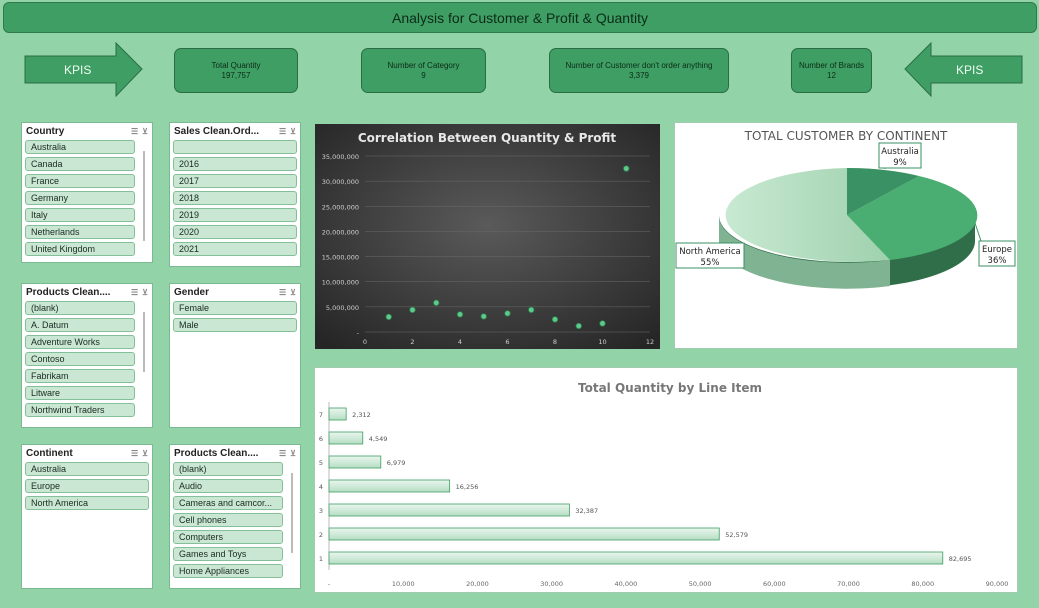 Image resolution: width=1039 pixels, height=608 pixels. Describe the element at coordinates (80, 325) in the screenshot. I see `slicer-item: A. Datum` at that location.